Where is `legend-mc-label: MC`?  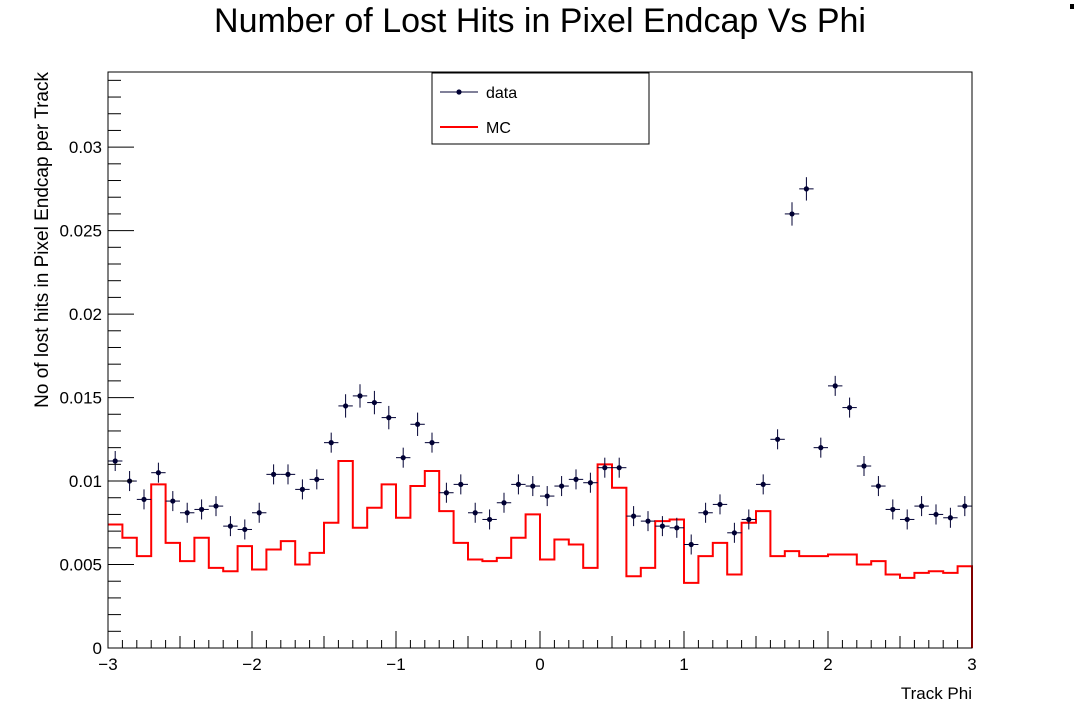
legend-mc-label: MC is located at coordinates (498, 128).